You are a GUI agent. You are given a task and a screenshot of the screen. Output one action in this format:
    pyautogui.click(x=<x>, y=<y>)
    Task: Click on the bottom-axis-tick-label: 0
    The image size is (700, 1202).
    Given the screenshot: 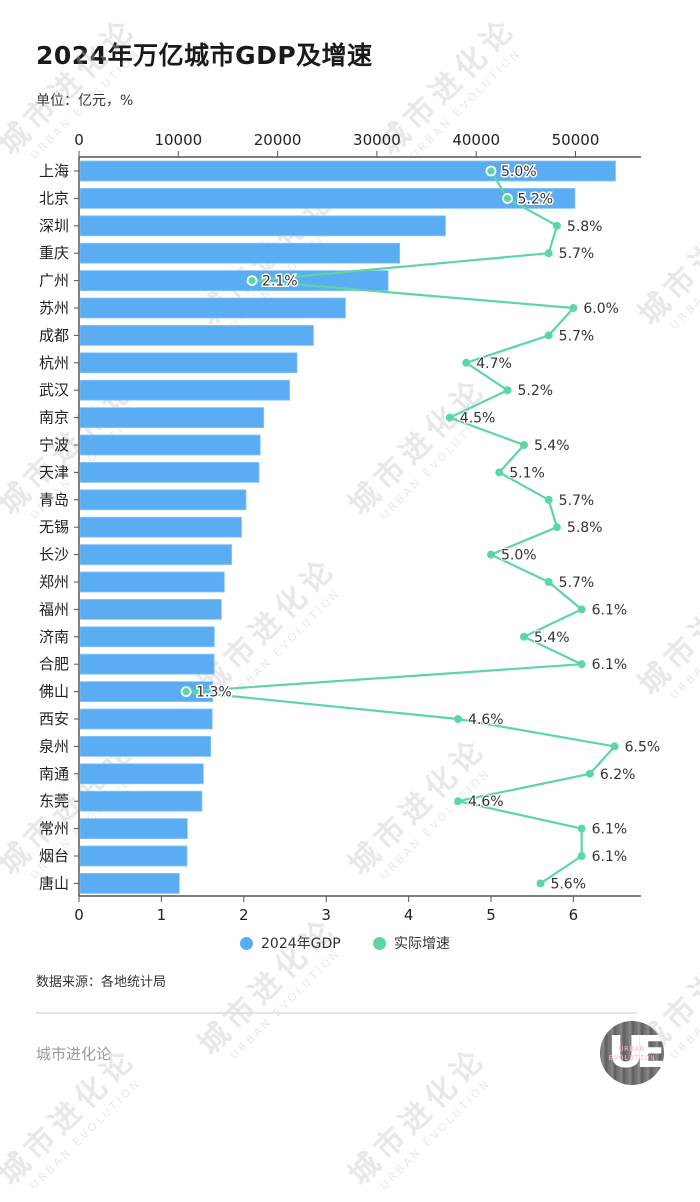 What is the action you would take?
    pyautogui.click(x=79, y=915)
    